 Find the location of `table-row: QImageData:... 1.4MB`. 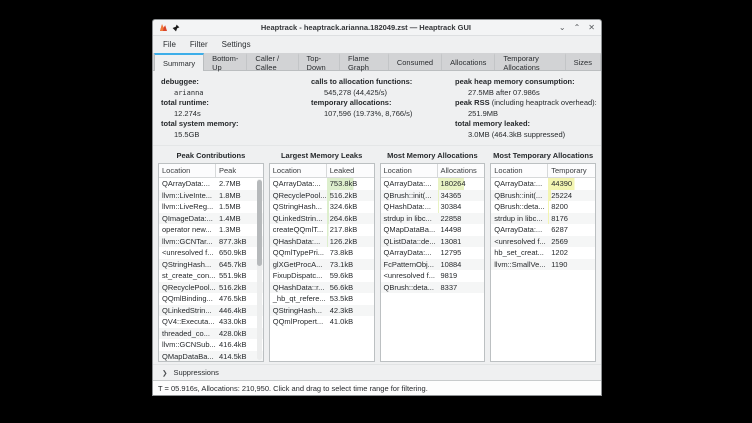

table-row: QImageData:... 1.4MB is located at coordinates (211, 218).